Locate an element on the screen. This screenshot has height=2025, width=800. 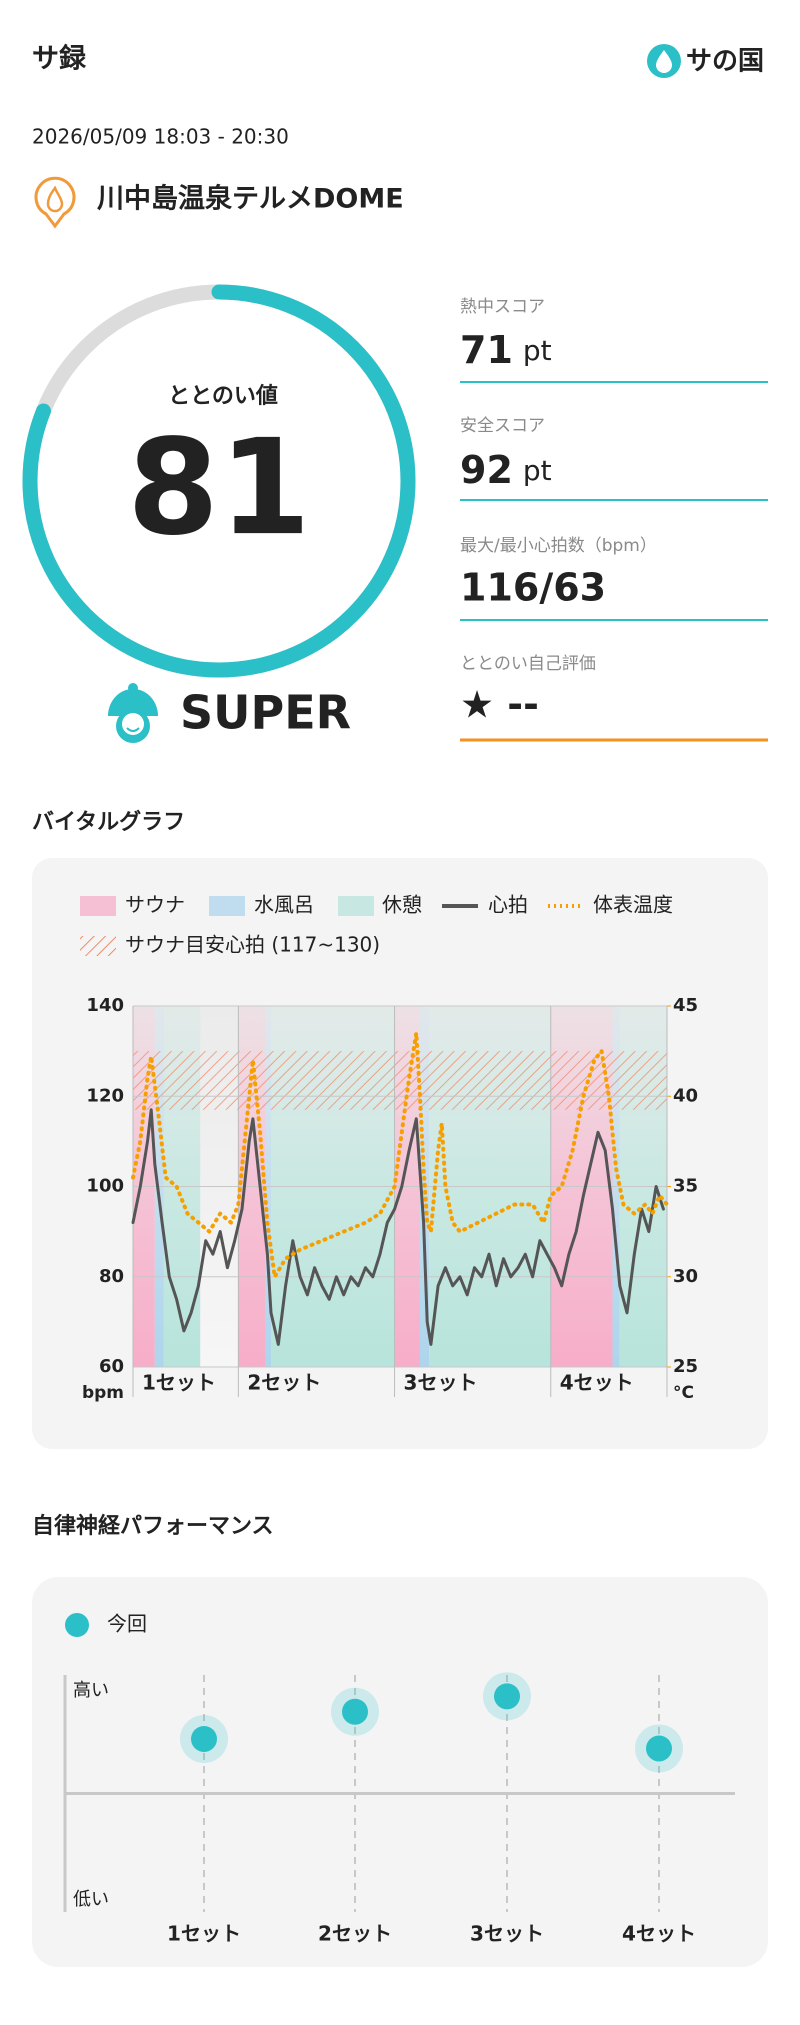
y2-tick-label: 45 is located at coordinates (685, 1005).